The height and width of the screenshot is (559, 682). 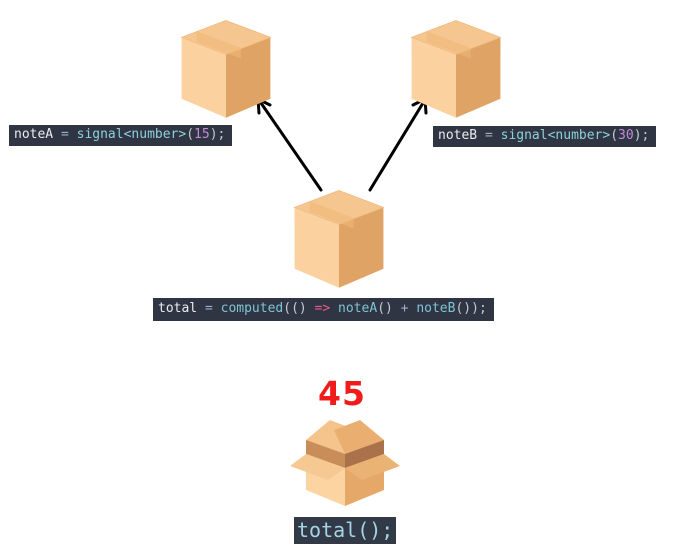 What do you see at coordinates (178, 308) in the screenshot?
I see `computed-name: total` at bounding box center [178, 308].